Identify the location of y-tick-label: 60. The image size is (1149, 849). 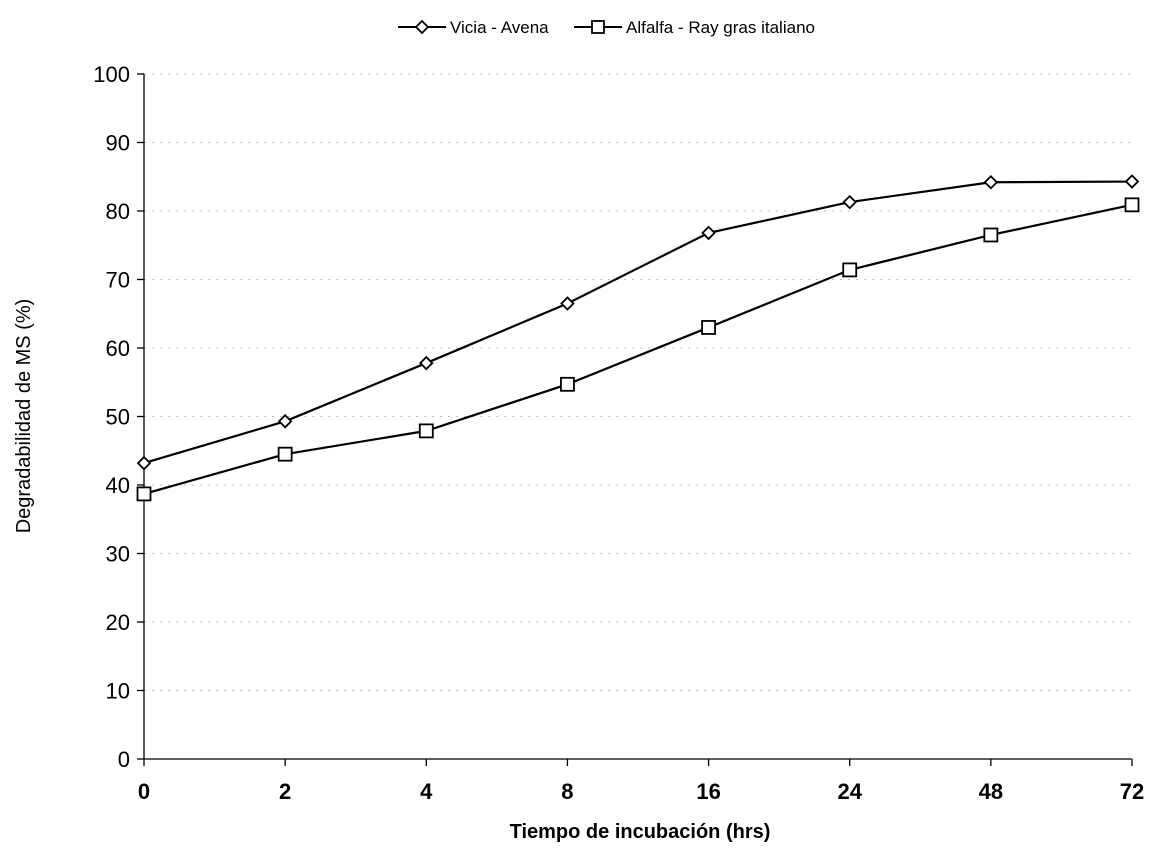
(118, 348).